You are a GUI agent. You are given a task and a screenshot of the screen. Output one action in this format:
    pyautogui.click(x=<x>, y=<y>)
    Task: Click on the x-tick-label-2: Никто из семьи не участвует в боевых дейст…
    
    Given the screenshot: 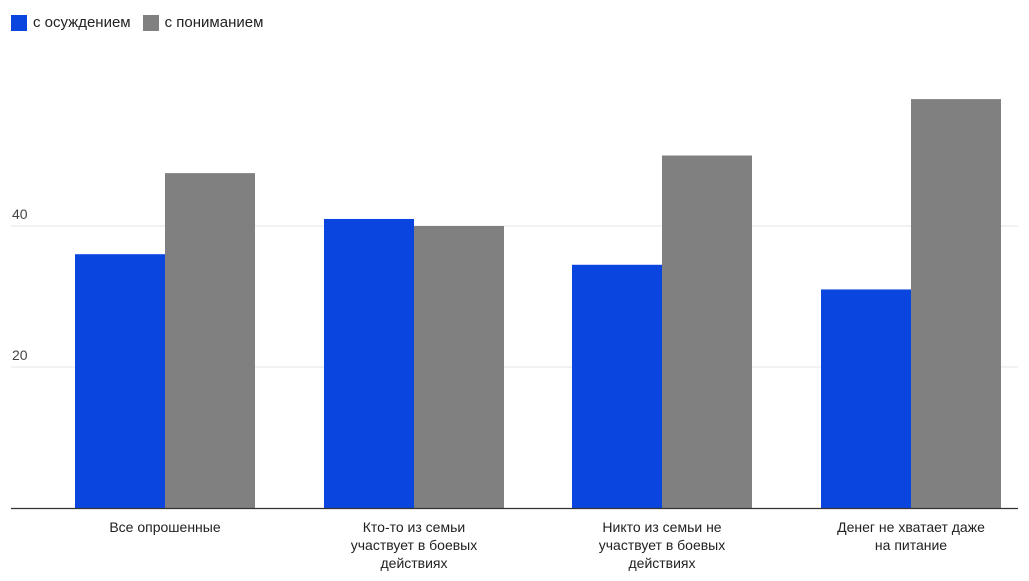 What is the action you would take?
    pyautogui.click(x=662, y=545)
    